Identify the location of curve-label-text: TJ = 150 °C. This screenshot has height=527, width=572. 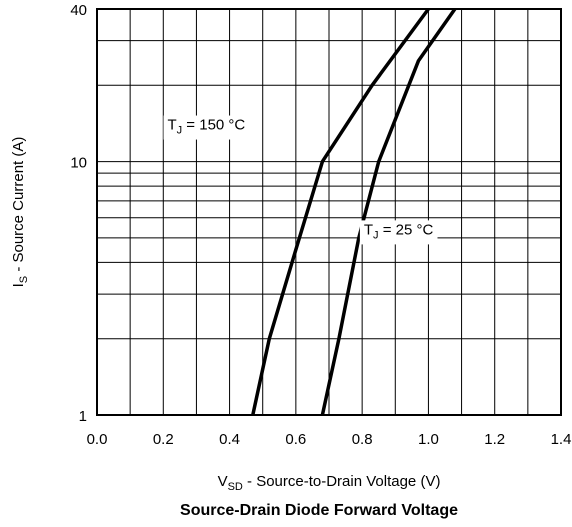
(206, 127).